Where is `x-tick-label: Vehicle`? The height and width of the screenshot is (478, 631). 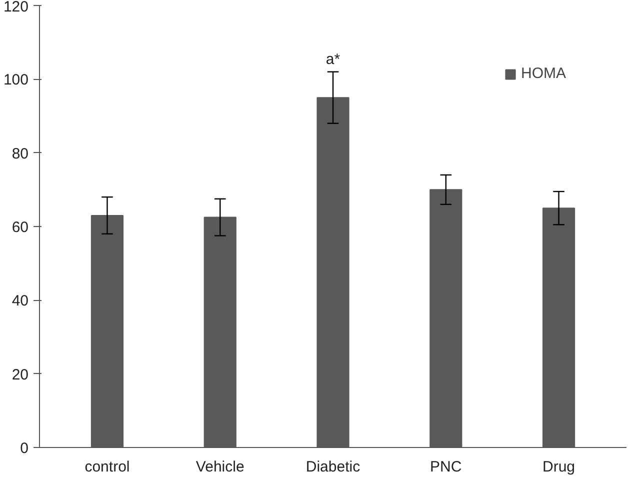 x-tick-label: Vehicle is located at coordinates (220, 467).